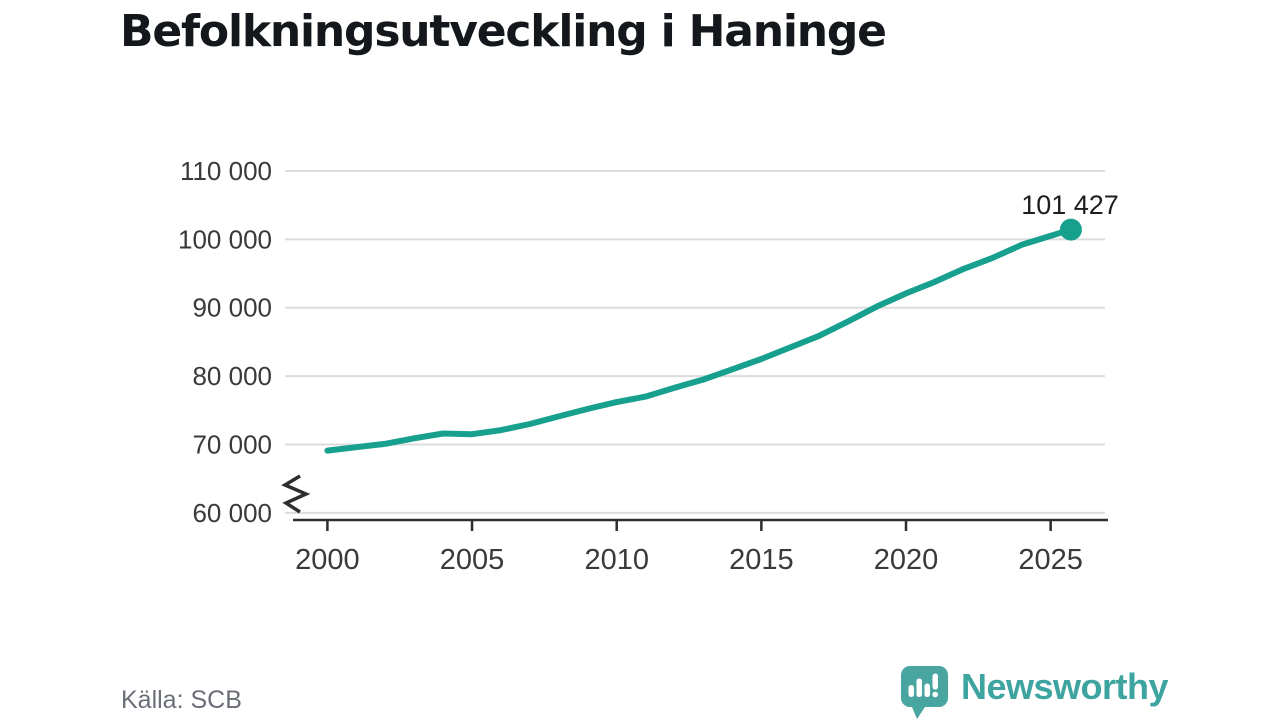 This screenshot has width=1280, height=720. What do you see at coordinates (1070, 229) in the screenshot?
I see `end-point-dot` at bounding box center [1070, 229].